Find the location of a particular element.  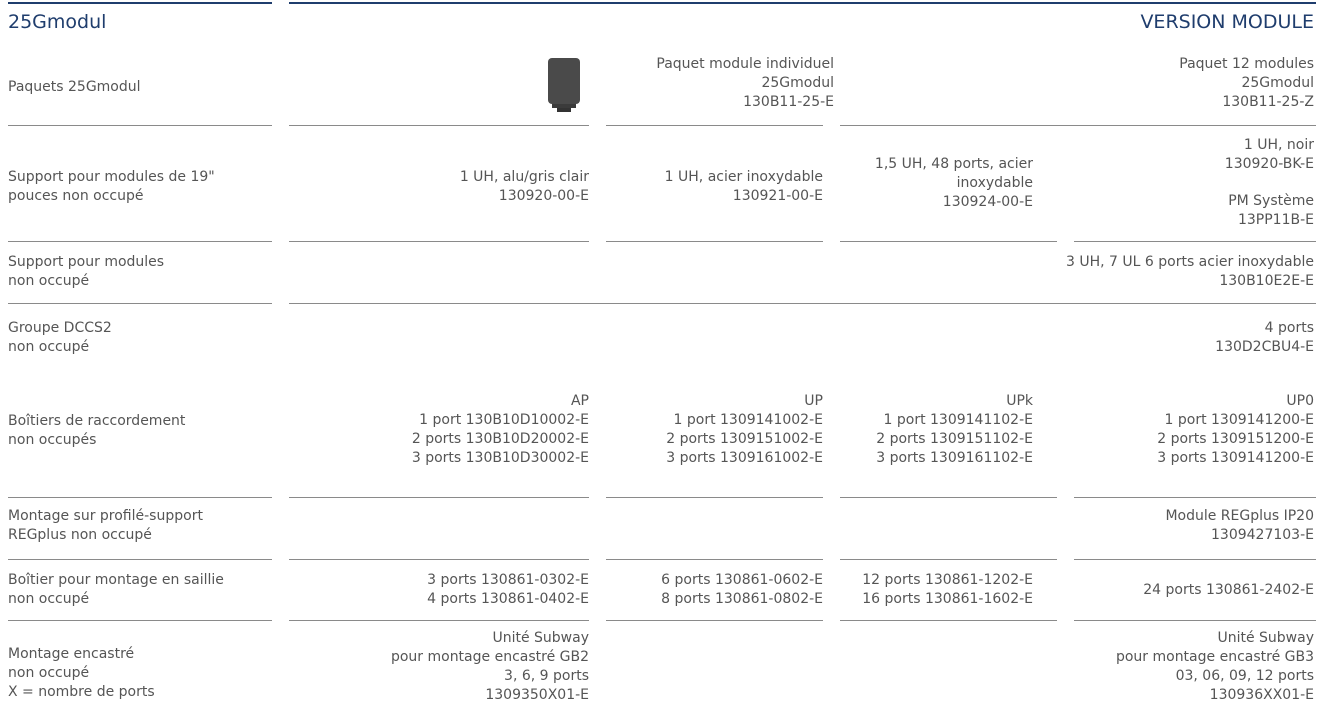

dccs2-c4: 4 ports 130D2CBU4-E is located at coordinates (1264, 338).